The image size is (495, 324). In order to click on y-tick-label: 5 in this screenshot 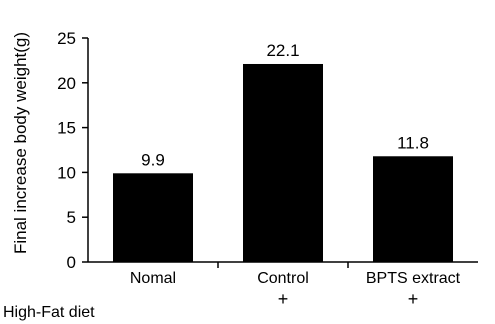, I will do `click(71, 217)`.